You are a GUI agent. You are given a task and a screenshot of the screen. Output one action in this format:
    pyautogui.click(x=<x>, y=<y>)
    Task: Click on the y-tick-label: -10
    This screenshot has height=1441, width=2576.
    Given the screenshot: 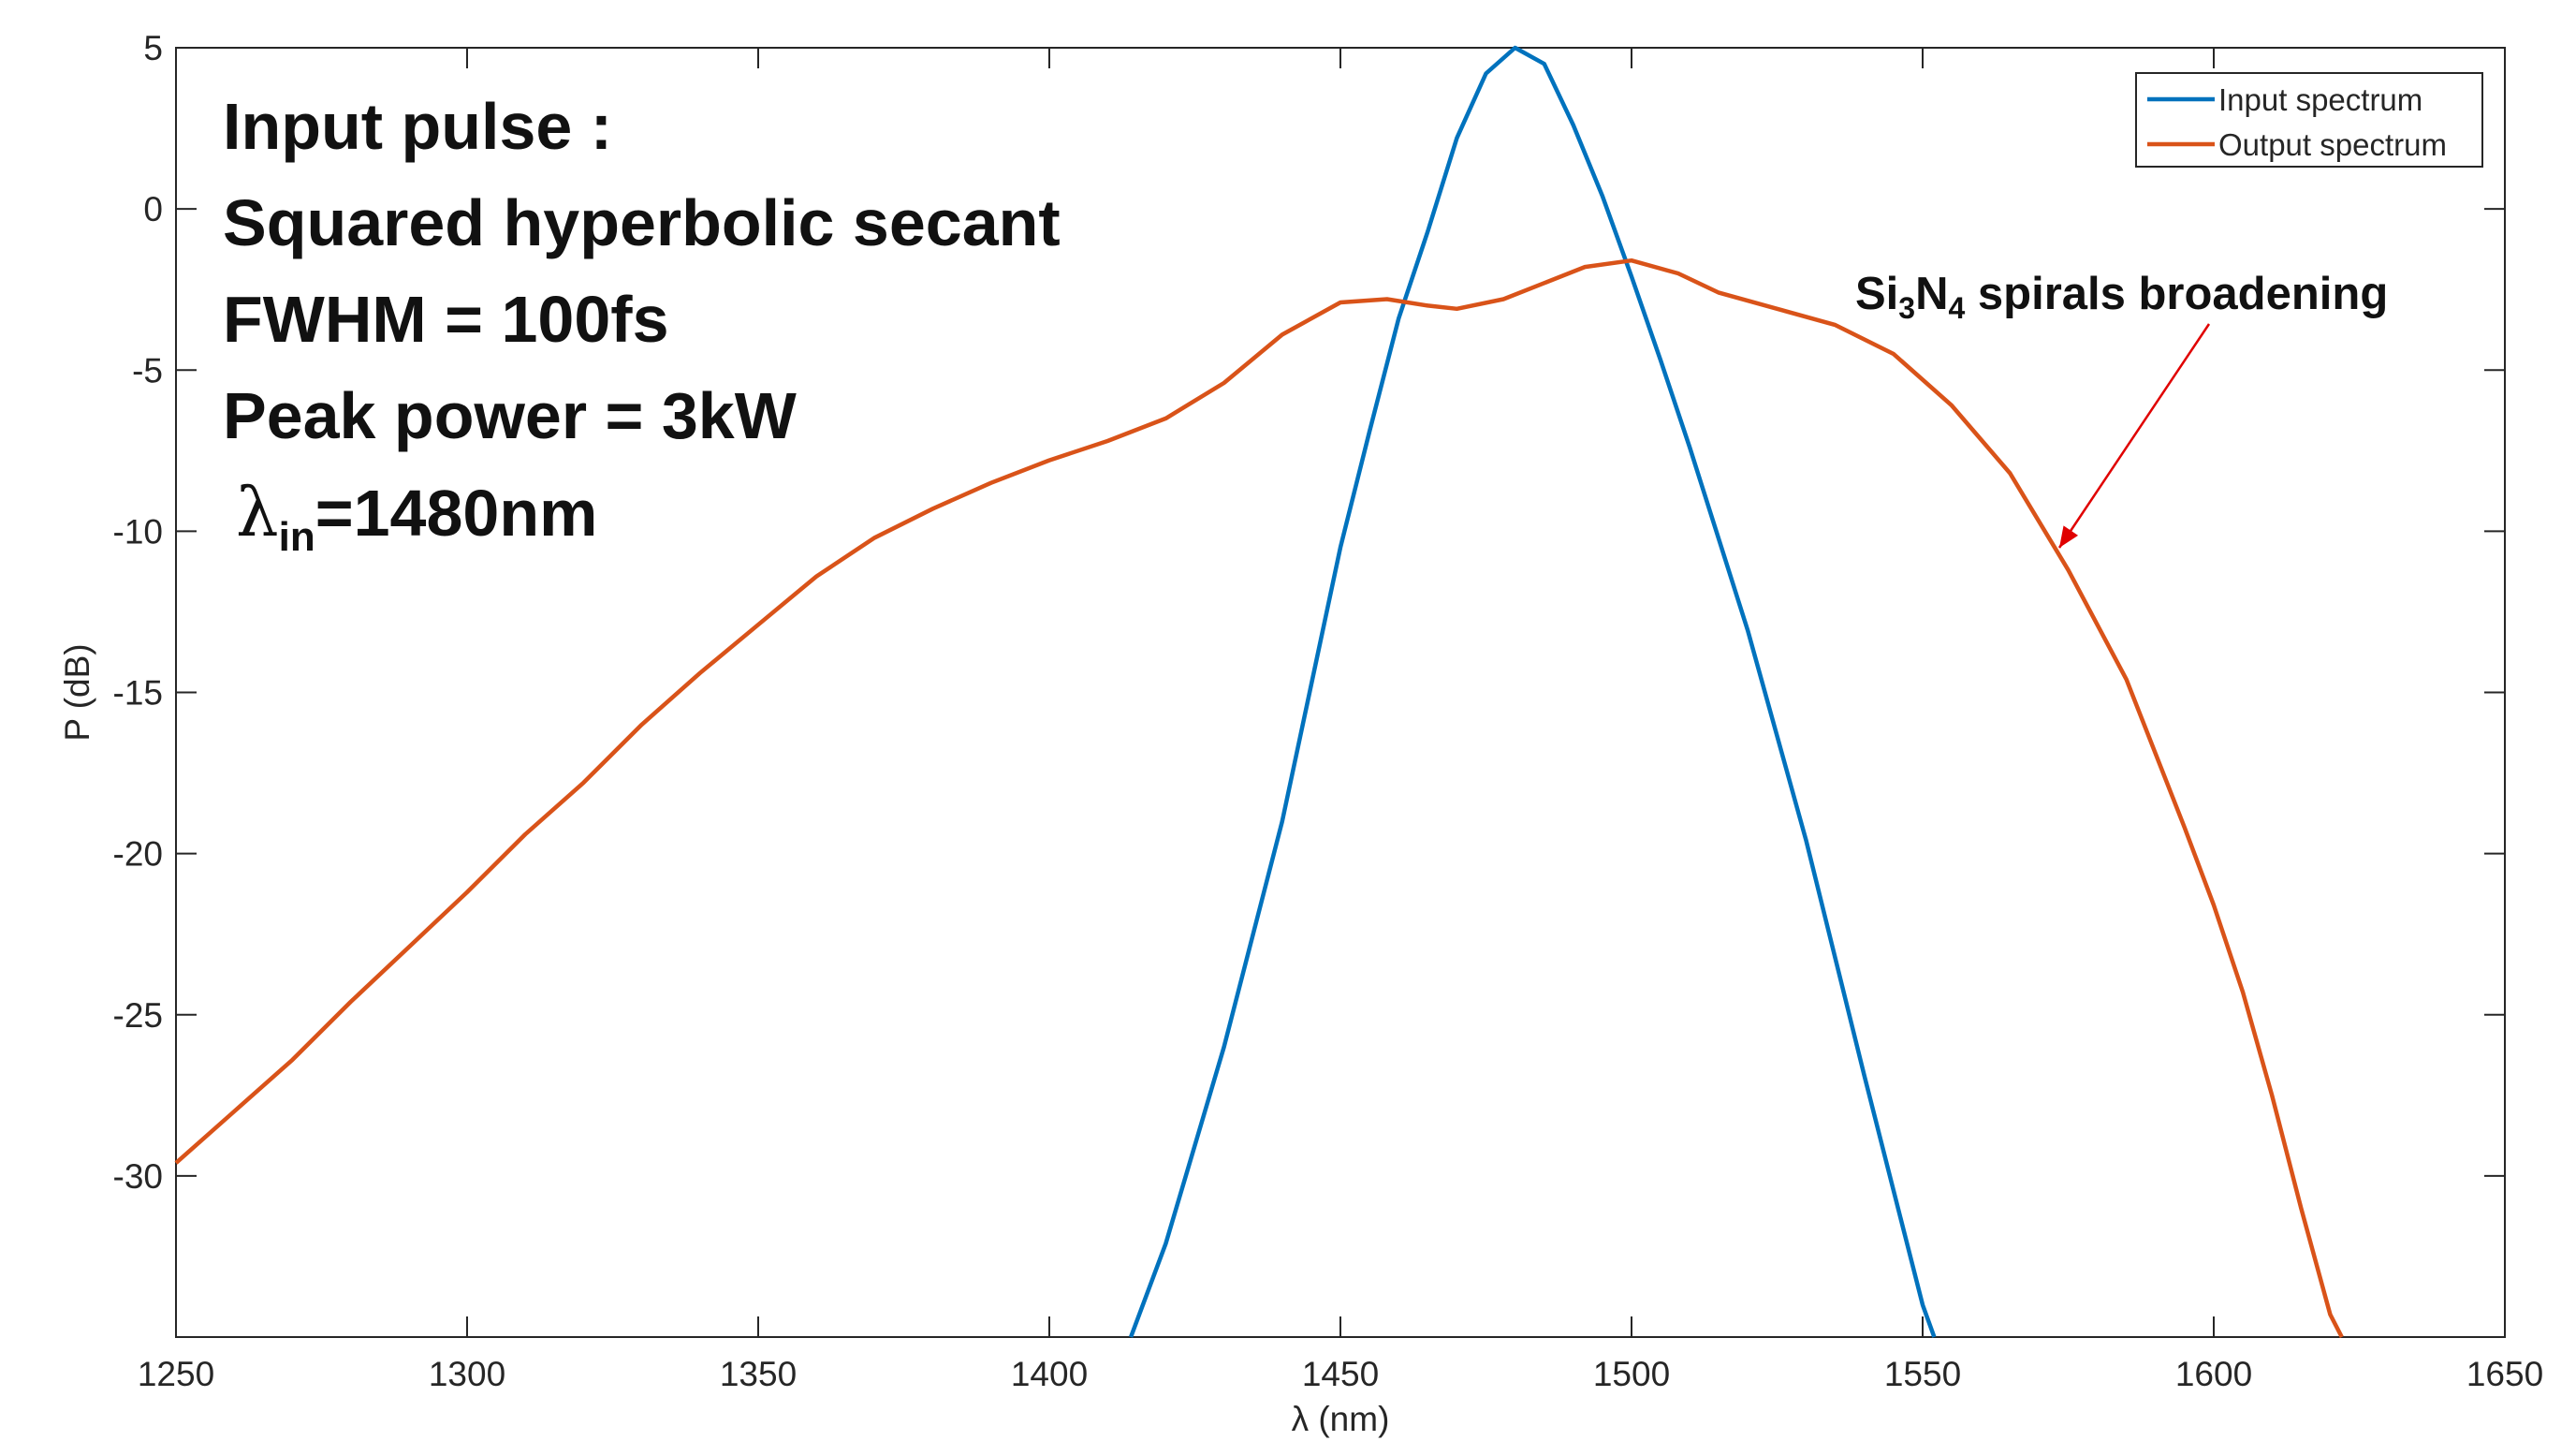 What is the action you would take?
    pyautogui.click(x=138, y=531)
    